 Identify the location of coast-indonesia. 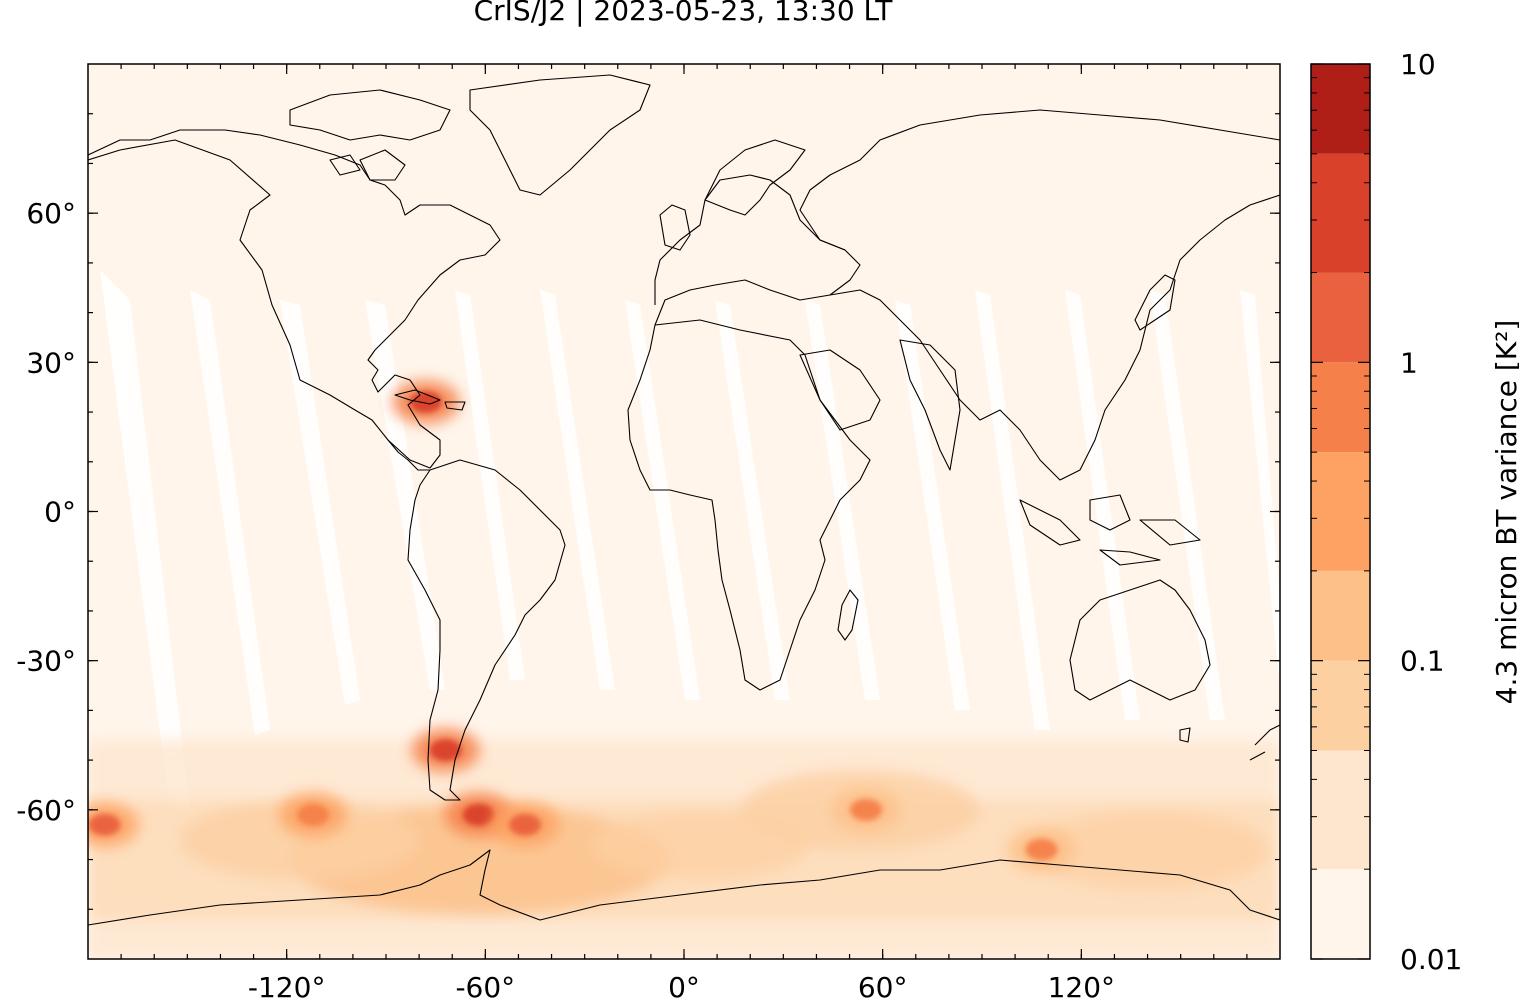
(1050, 522).